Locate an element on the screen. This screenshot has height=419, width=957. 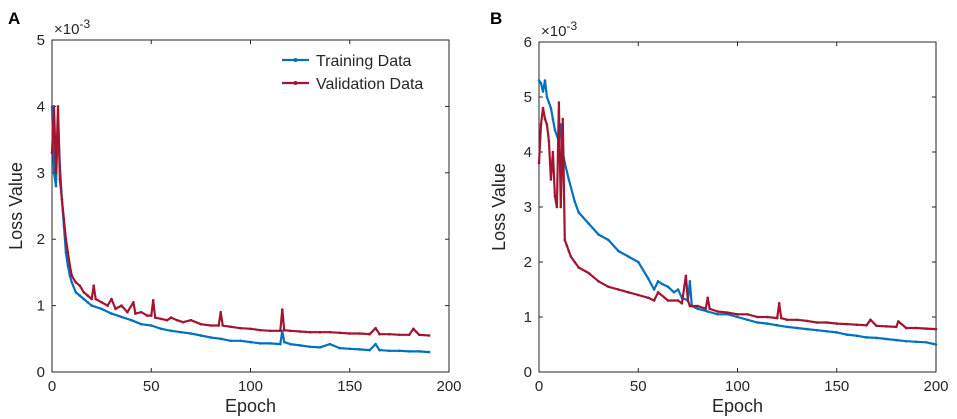
y-tick-label: 4 is located at coordinates (41, 106).